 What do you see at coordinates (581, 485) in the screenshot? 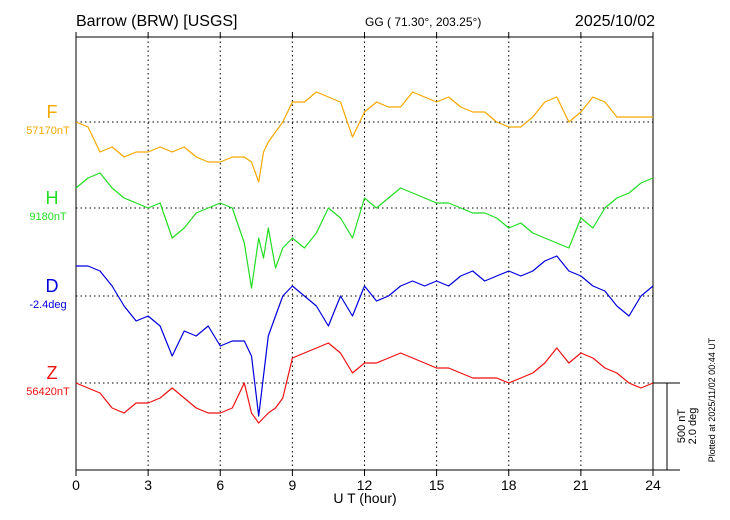
I see `x-tick-label-21: 21` at bounding box center [581, 485].